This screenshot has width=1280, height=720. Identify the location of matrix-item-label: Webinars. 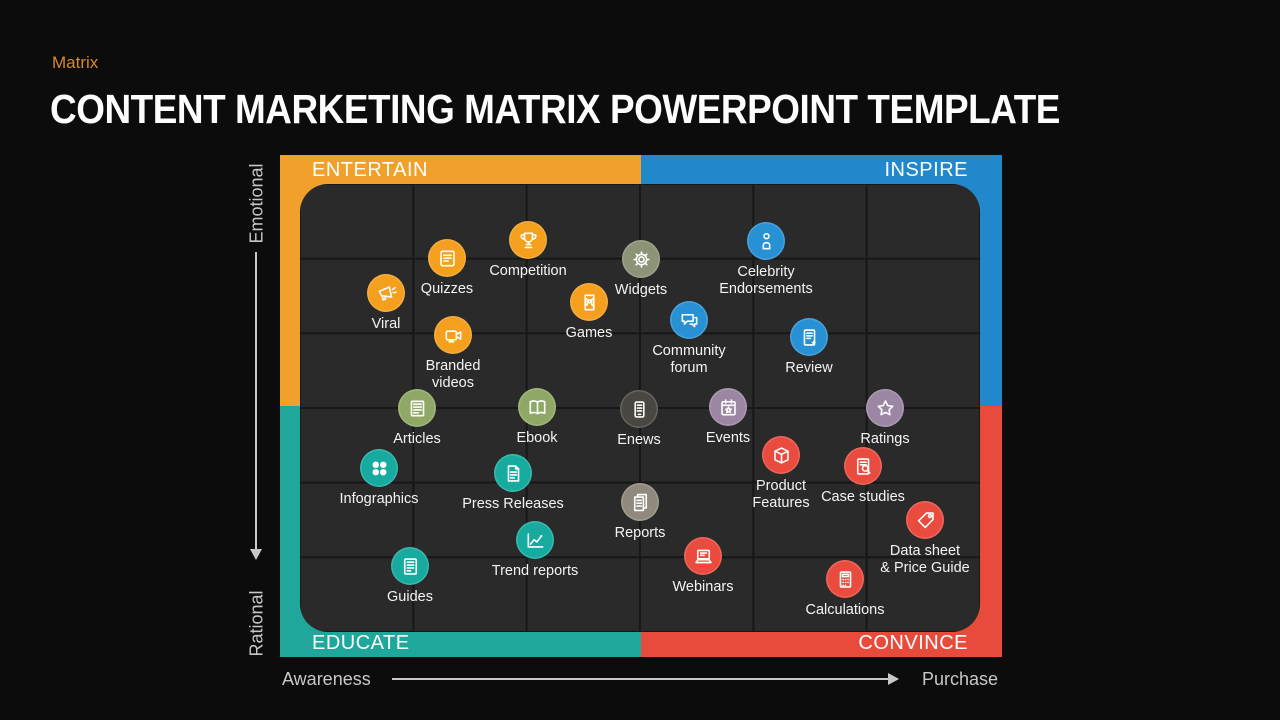
(703, 587).